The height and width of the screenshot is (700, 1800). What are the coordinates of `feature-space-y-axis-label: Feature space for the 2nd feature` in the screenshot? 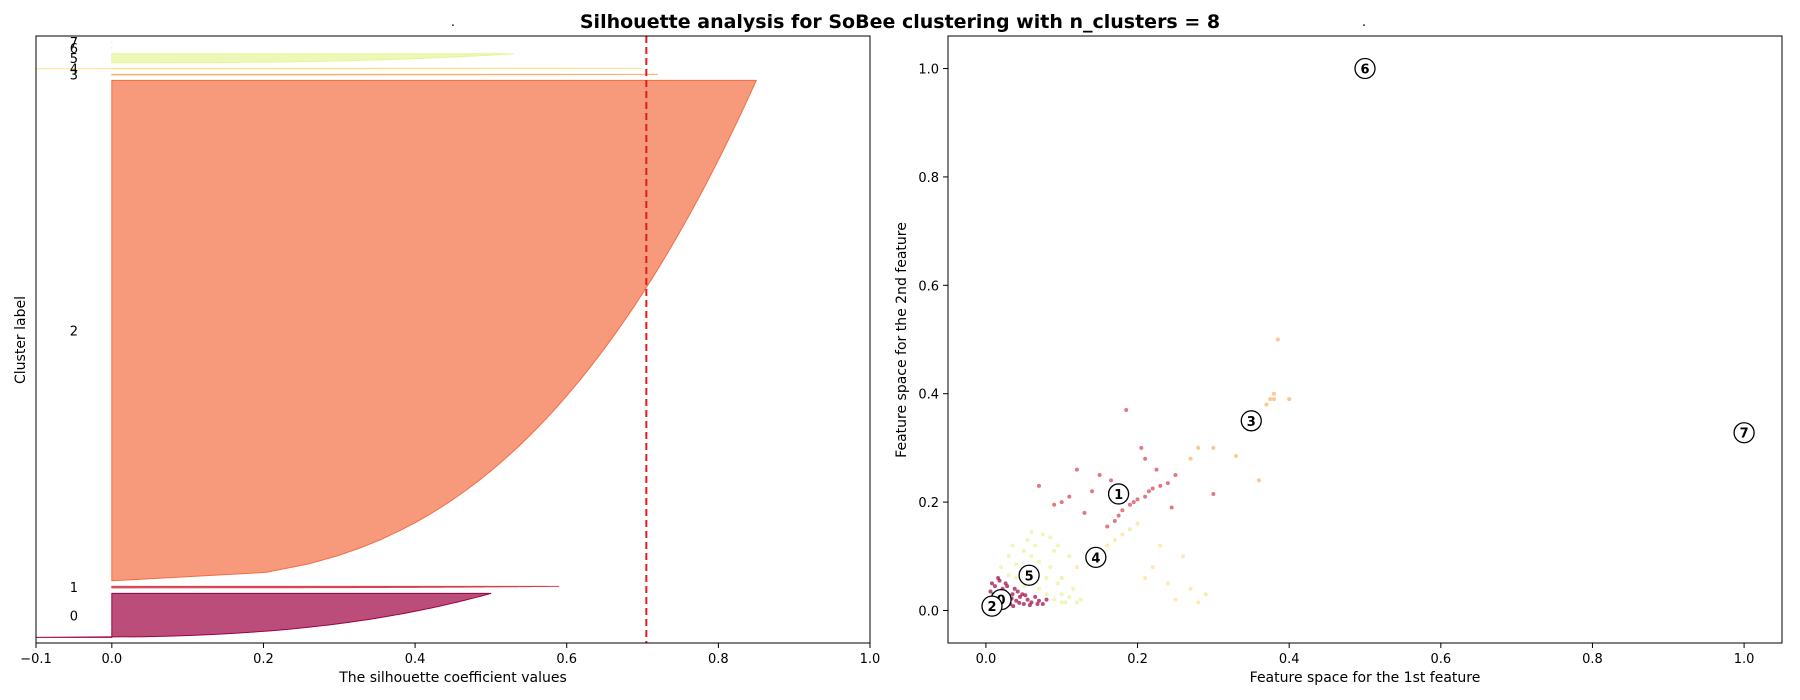 It's located at (902, 340).